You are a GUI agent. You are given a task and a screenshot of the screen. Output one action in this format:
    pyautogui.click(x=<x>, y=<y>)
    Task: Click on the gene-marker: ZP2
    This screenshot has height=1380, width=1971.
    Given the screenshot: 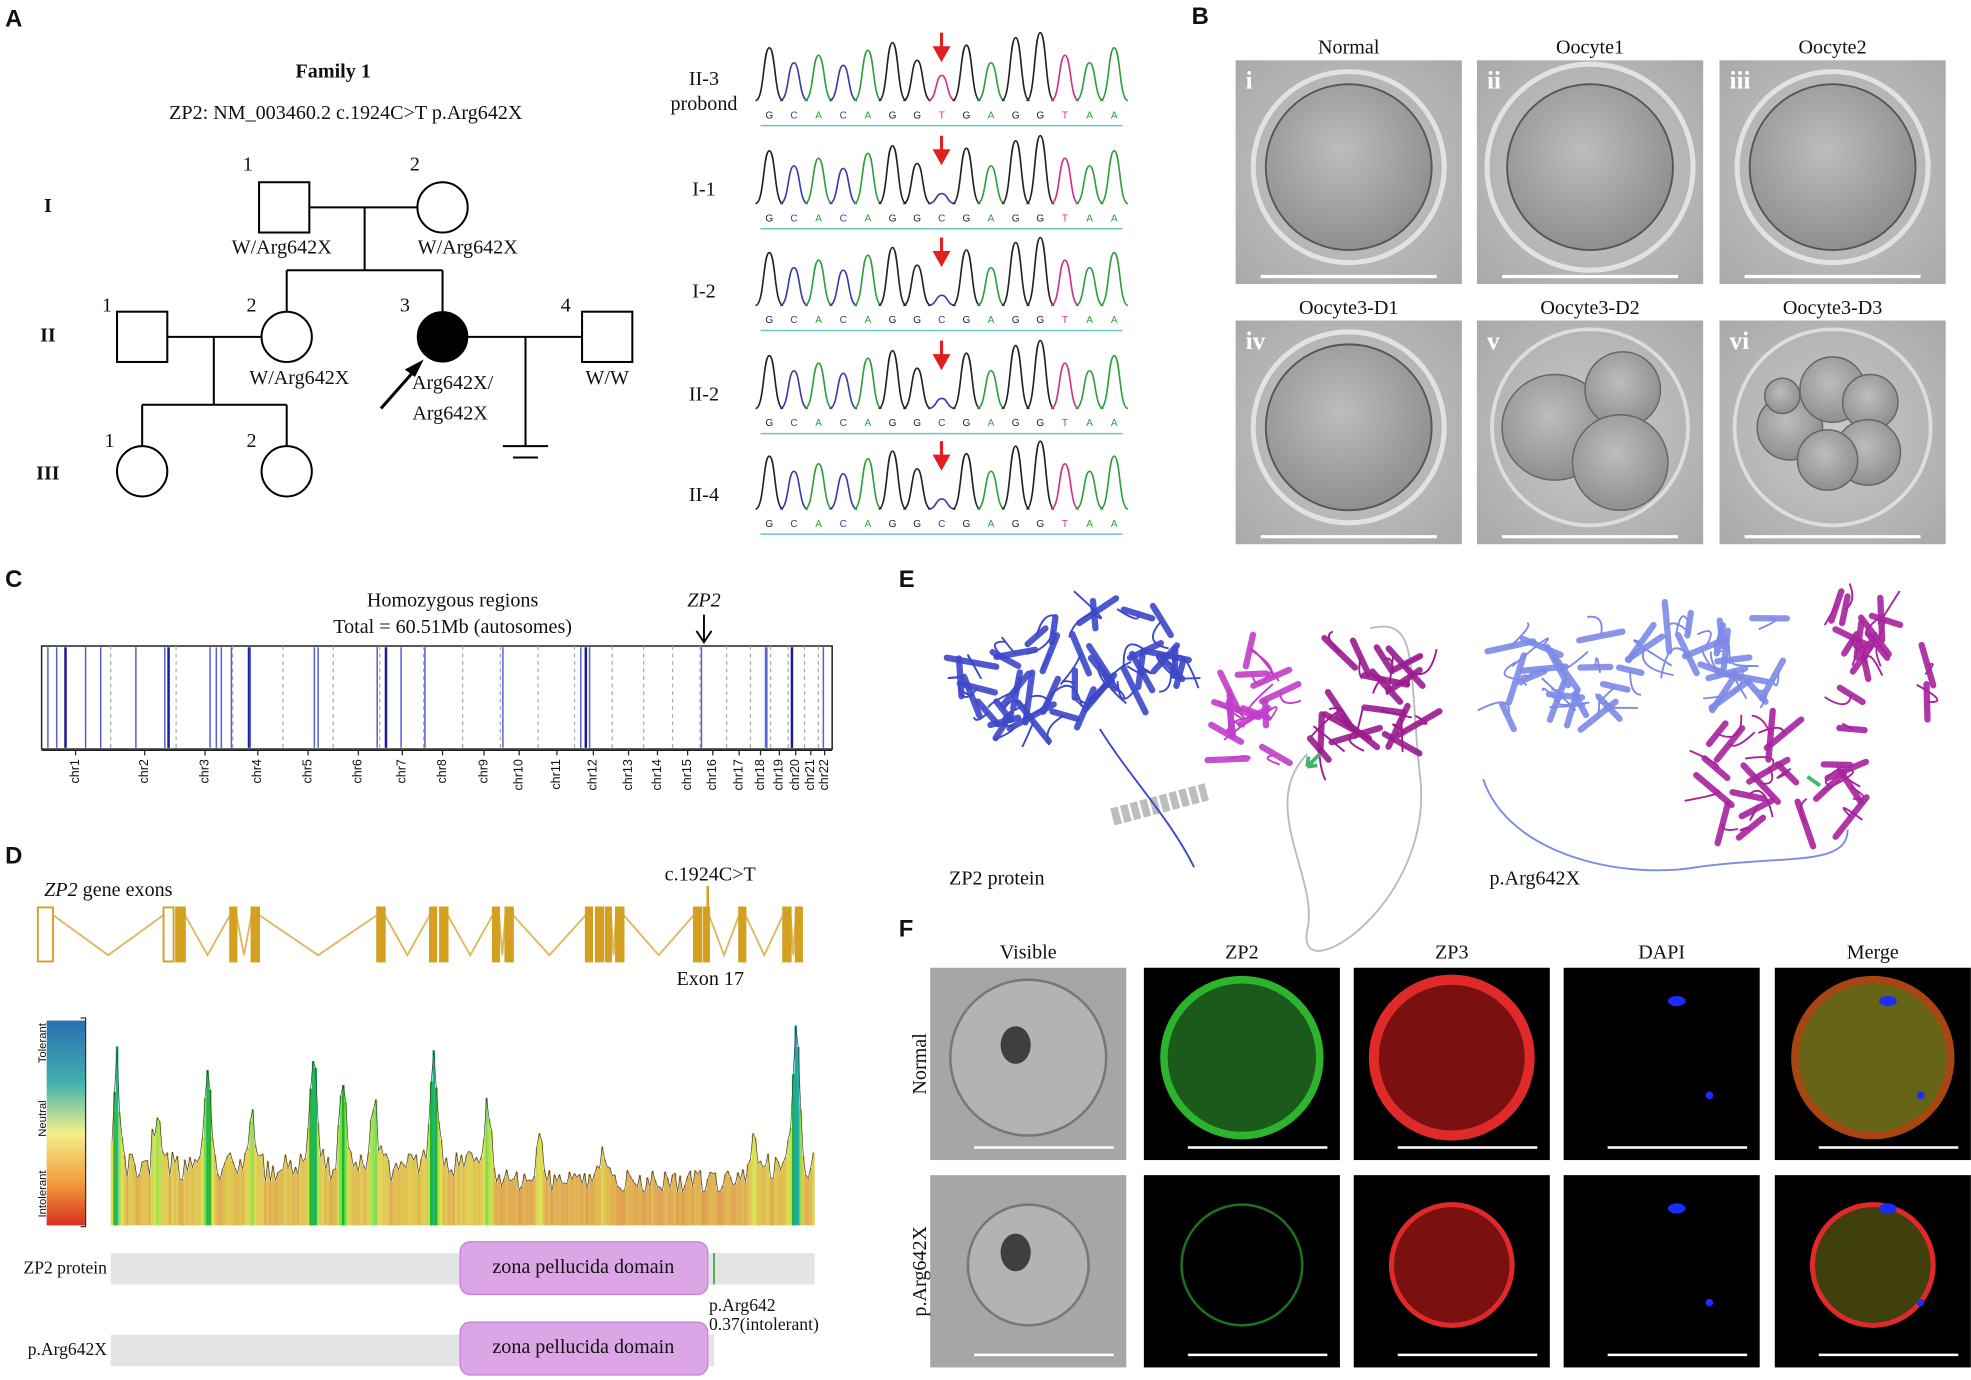 What is the action you would take?
    pyautogui.click(x=704, y=601)
    